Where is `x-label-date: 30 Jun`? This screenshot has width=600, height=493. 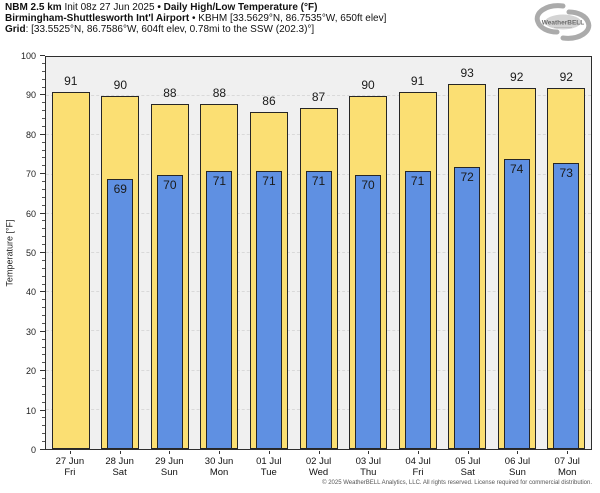 x-label-date: 30 Jun is located at coordinates (219, 461).